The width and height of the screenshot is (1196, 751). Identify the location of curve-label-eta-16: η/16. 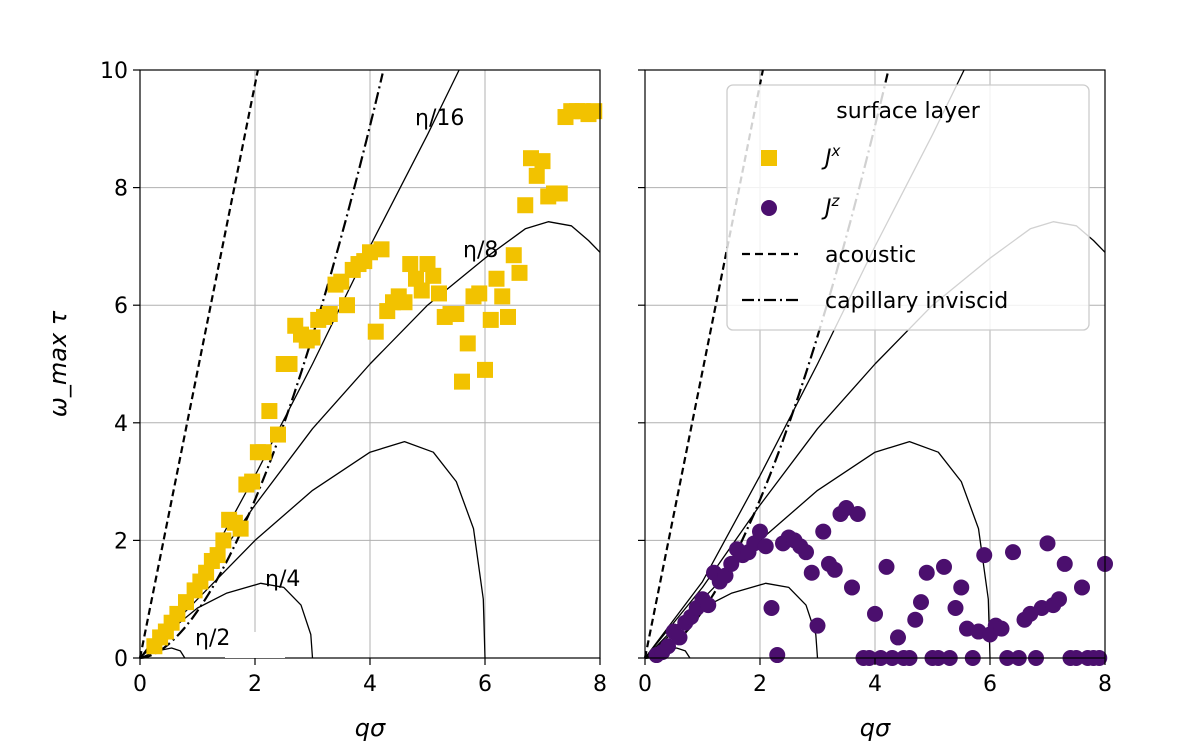
(439, 118).